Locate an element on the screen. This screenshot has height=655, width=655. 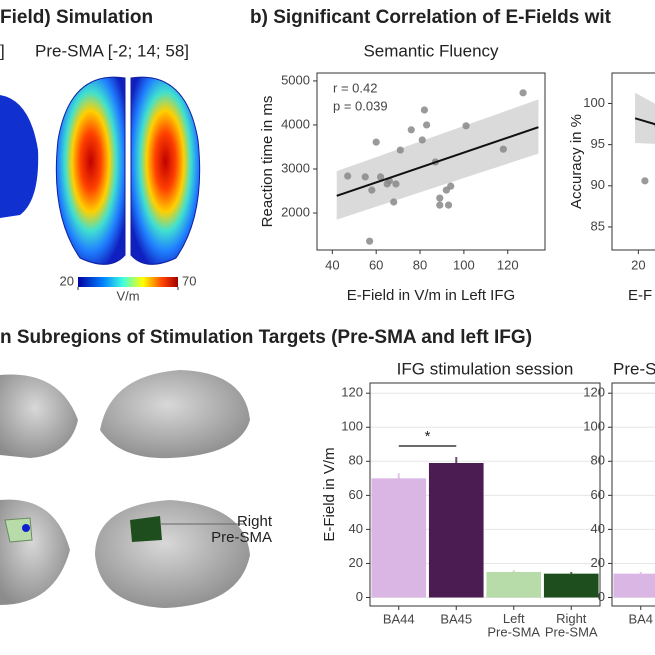
significance-label: * is located at coordinates (428, 436).